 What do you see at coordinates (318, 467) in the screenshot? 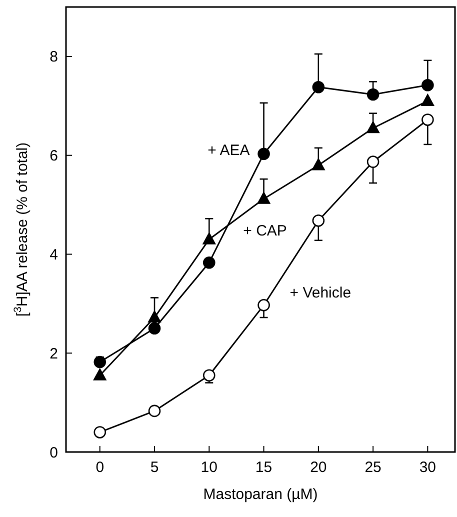
I see `x-tick-label: 20` at bounding box center [318, 467].